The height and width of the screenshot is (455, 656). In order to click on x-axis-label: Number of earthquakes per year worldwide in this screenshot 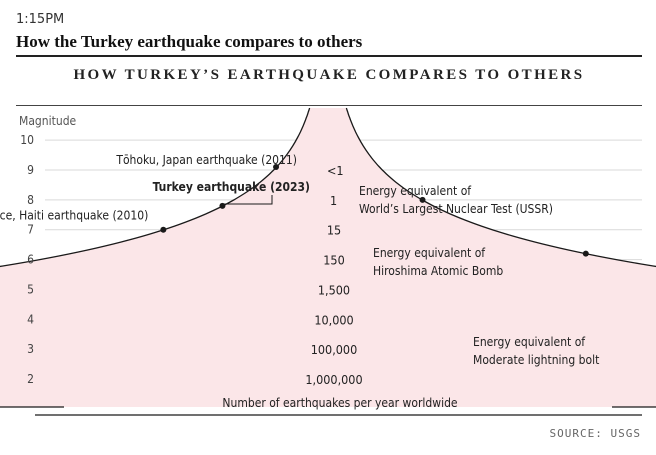, I will do `click(340, 403)`.